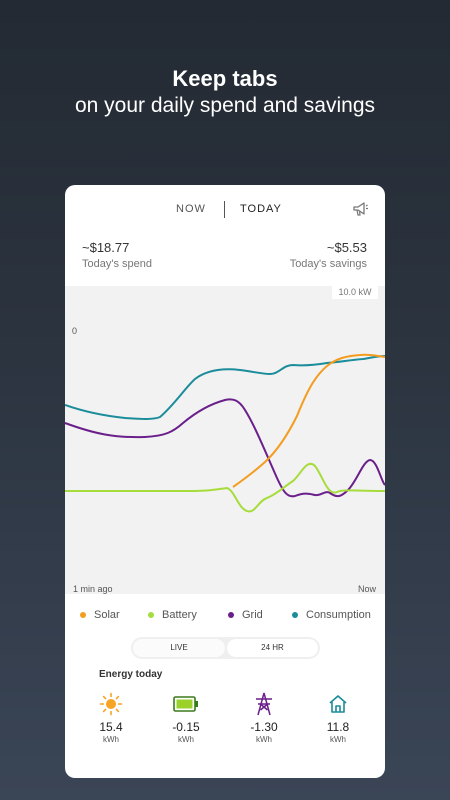 This screenshot has width=450, height=800. What do you see at coordinates (186, 718) in the screenshot?
I see `battery-stat: -0.15 kWh` at bounding box center [186, 718].